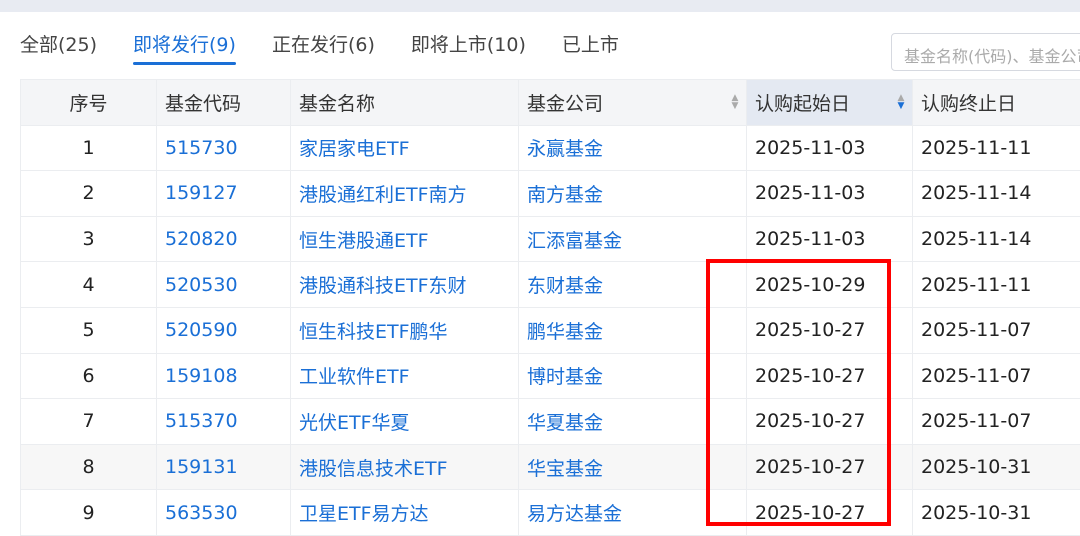 The height and width of the screenshot is (536, 1080). What do you see at coordinates (405, 285) in the screenshot?
I see `cell-fund-name: 港股通科技ETF东财` at bounding box center [405, 285].